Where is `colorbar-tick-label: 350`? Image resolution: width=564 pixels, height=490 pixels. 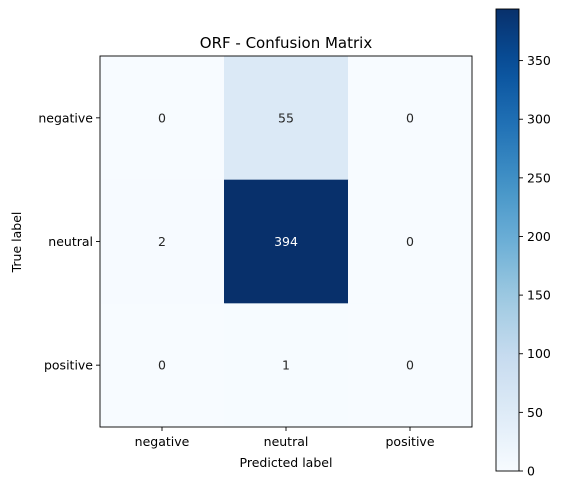 colorbar-tick-label: 350 is located at coordinates (539, 60).